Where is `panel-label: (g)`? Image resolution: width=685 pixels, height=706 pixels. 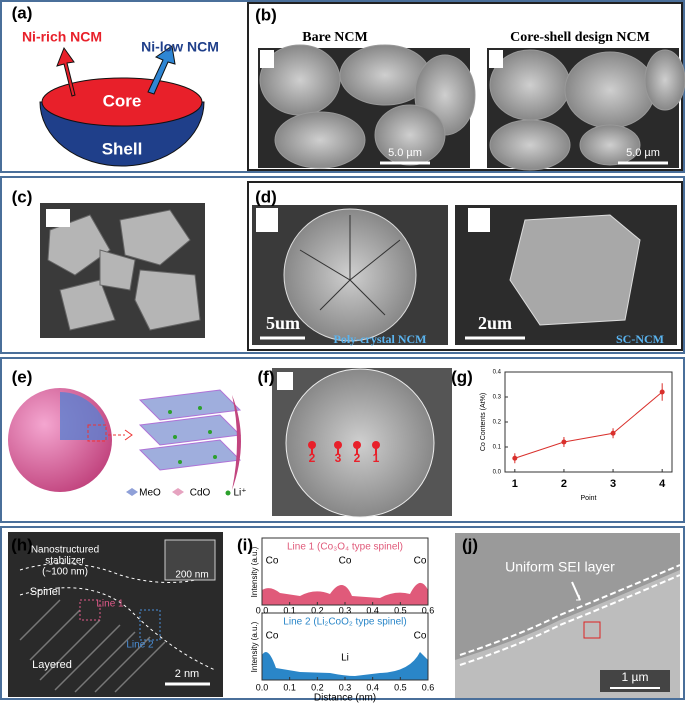
panel-label: (g) is located at coordinates (462, 376).